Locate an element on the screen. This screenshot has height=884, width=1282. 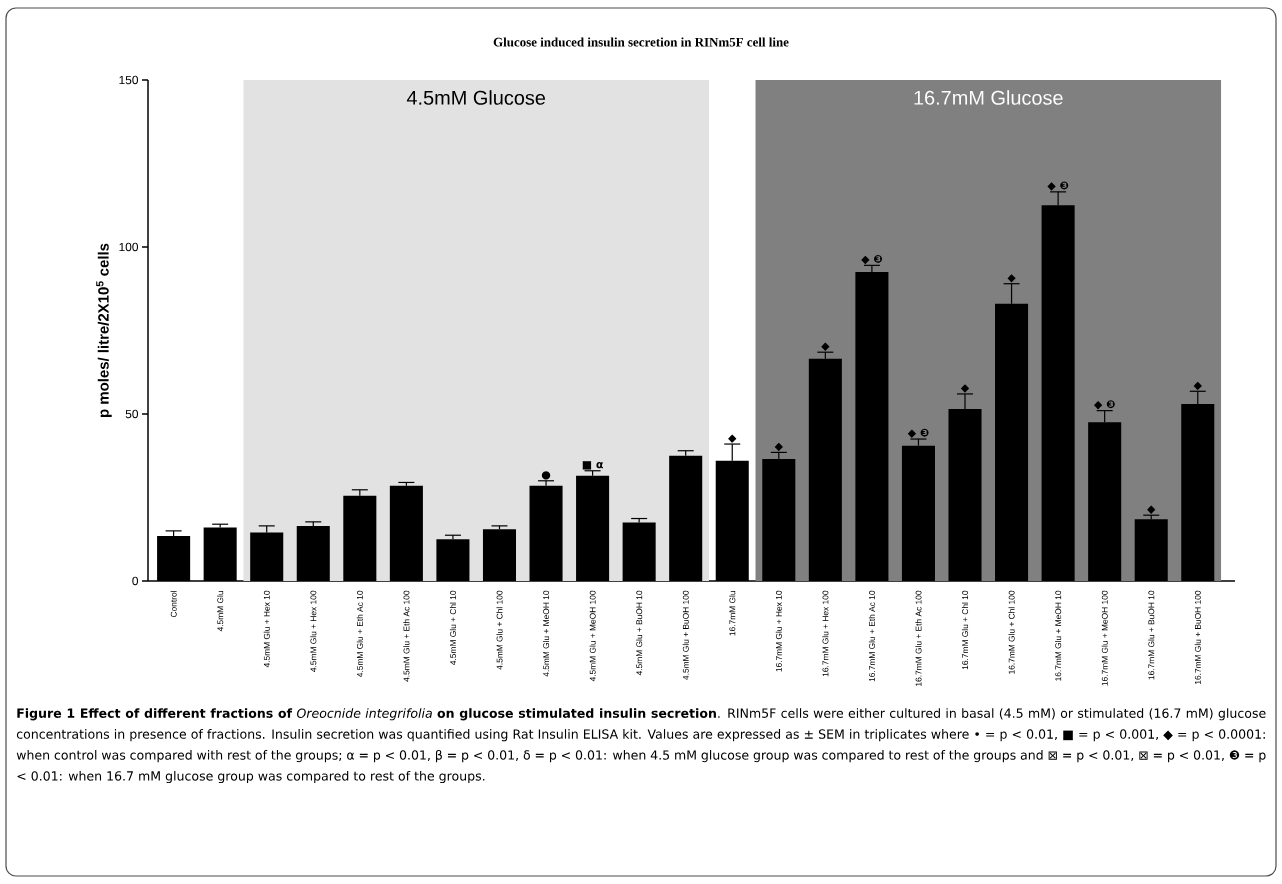
x-tick-label: 16.7mM Glu + Chl 100 is located at coordinates (1011, 632).